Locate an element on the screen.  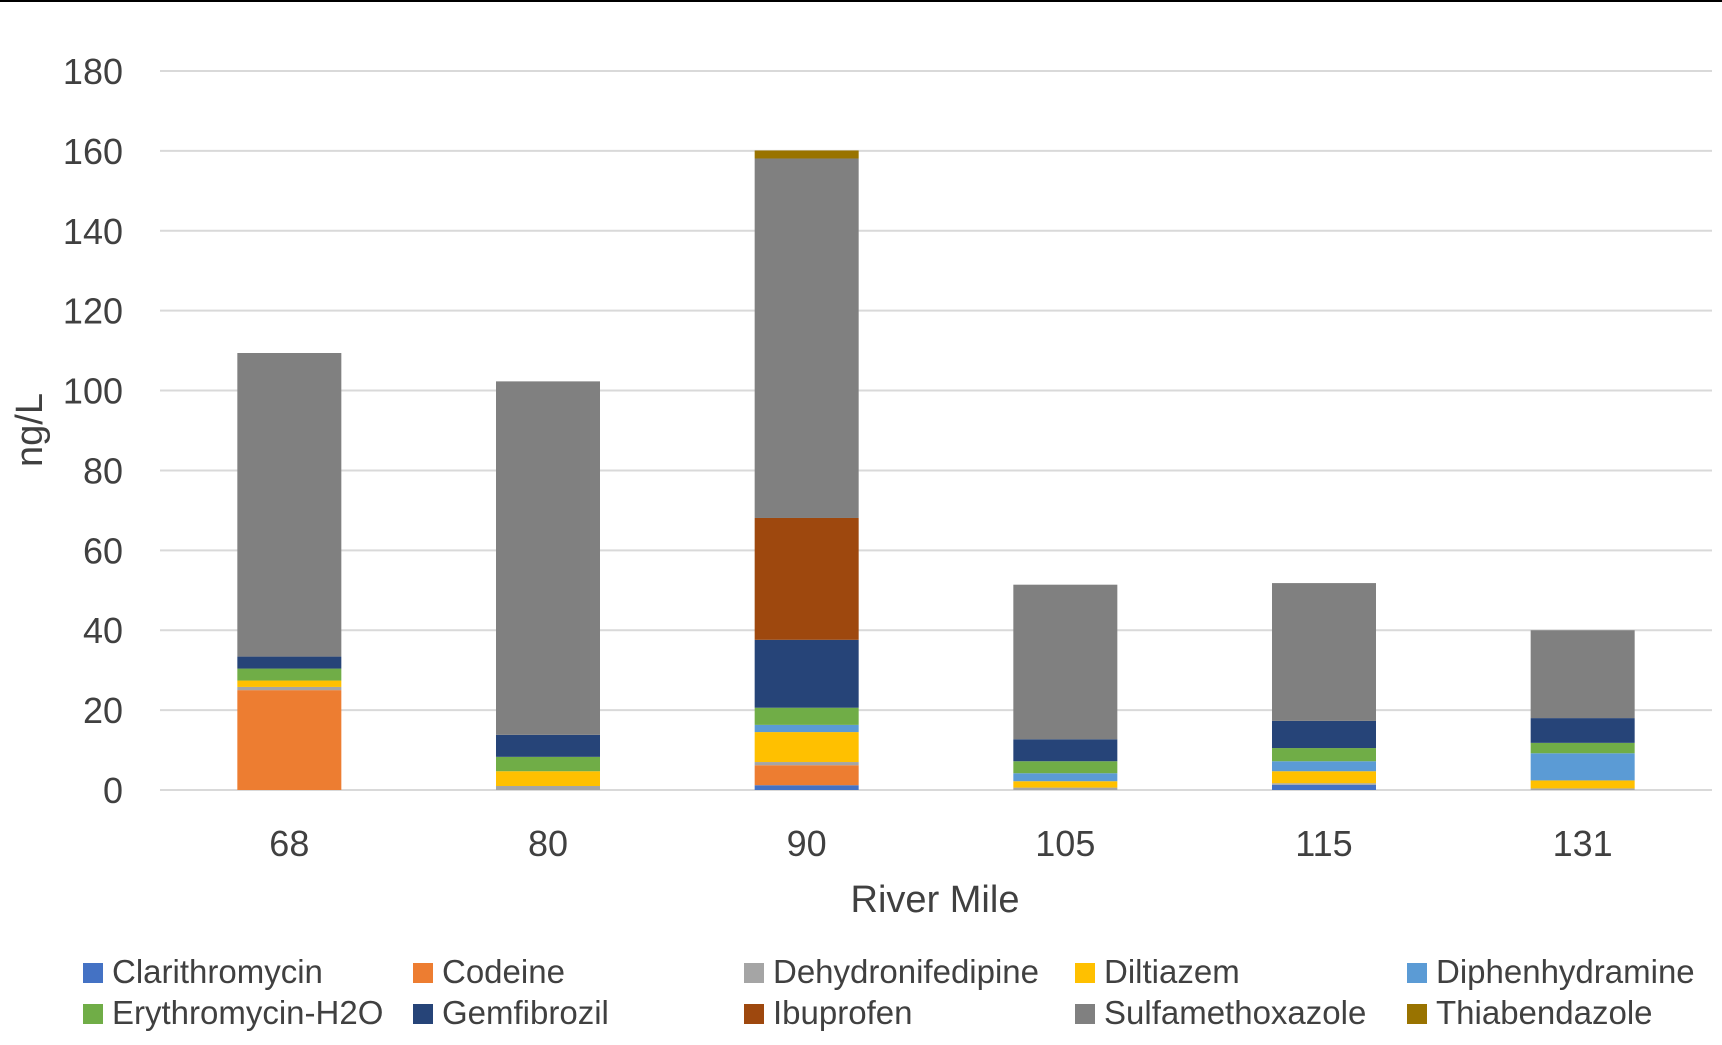
y-axis-title: ng/L is located at coordinates (30, 430).